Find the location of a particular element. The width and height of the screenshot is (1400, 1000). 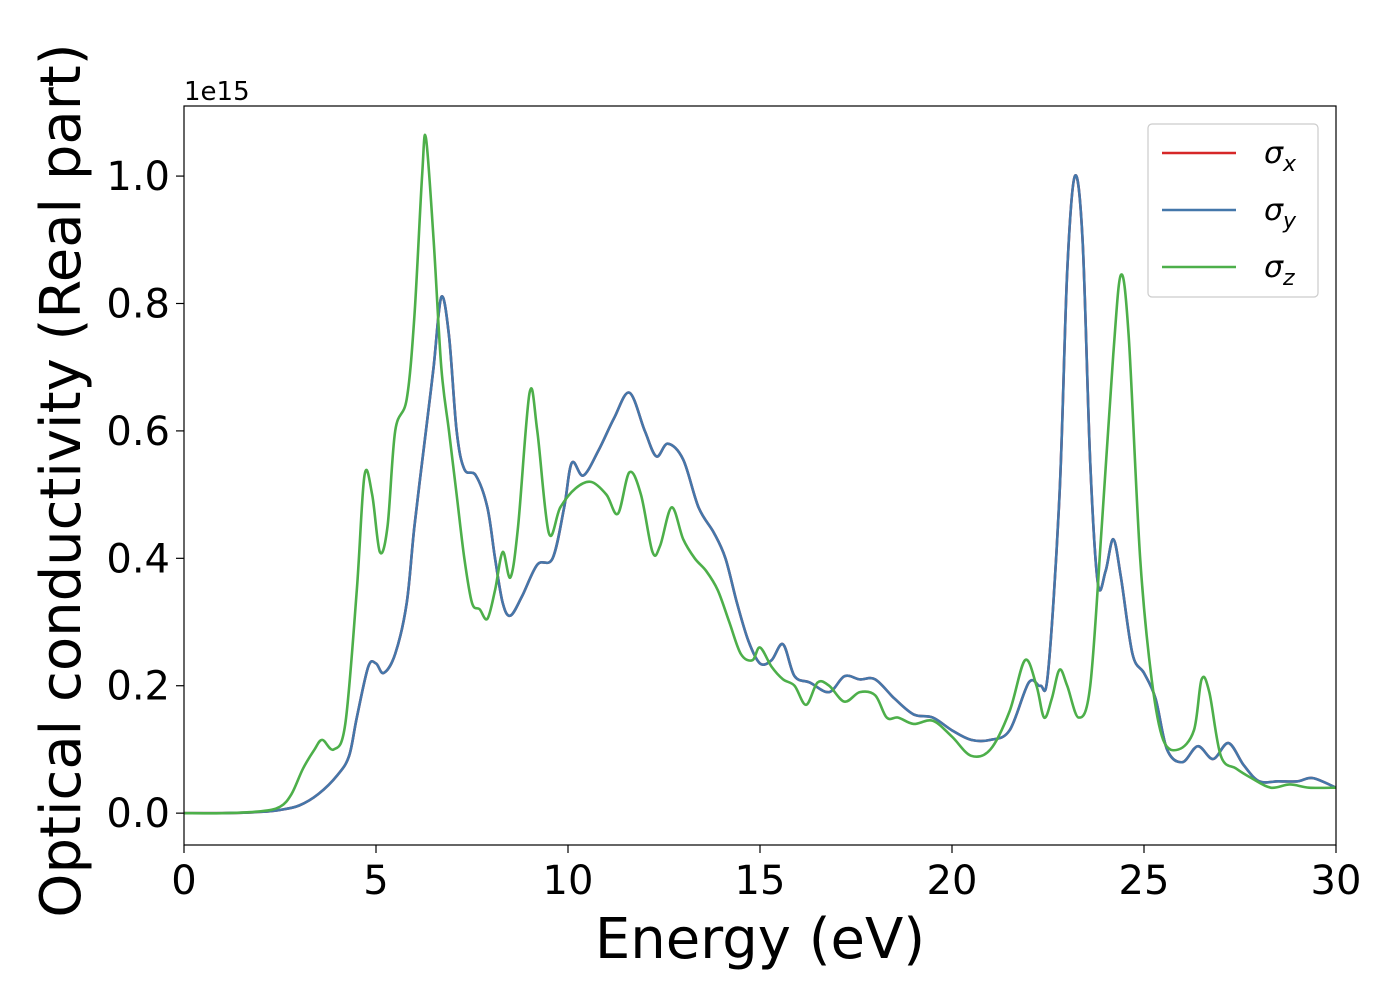

y-tick-label: 1.0 is located at coordinates (138, 177).